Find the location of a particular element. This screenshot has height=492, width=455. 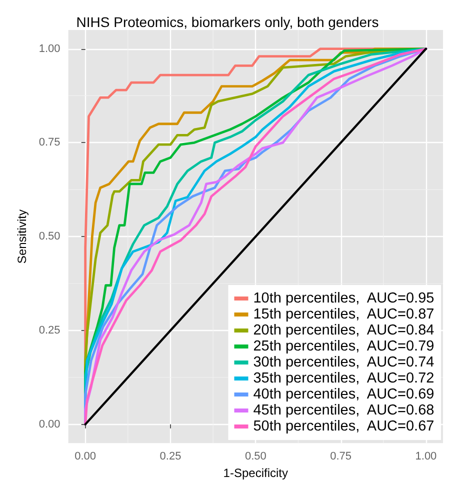

y-tick-label: 0.50 is located at coordinates (49, 236).